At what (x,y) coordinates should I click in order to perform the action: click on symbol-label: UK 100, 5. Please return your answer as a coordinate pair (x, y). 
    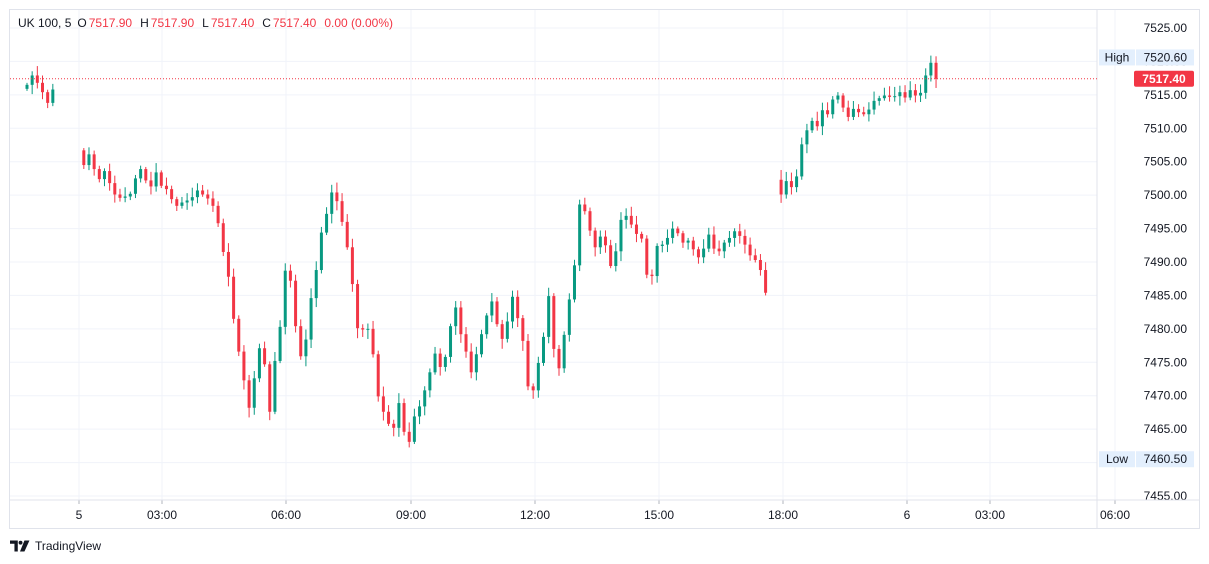
    Looking at the image, I should click on (45, 23).